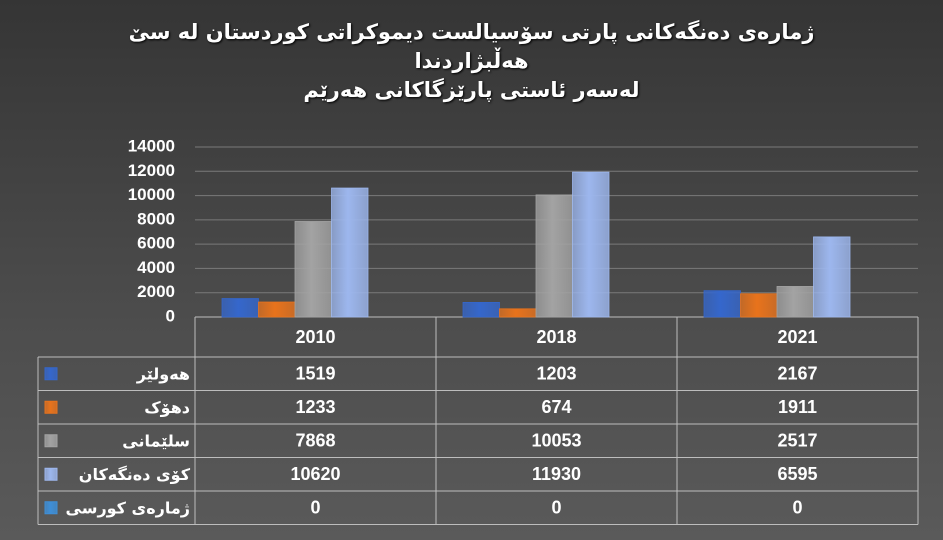  Describe the element at coordinates (315, 474) in the screenshot. I see `table-value: 10620` at that location.